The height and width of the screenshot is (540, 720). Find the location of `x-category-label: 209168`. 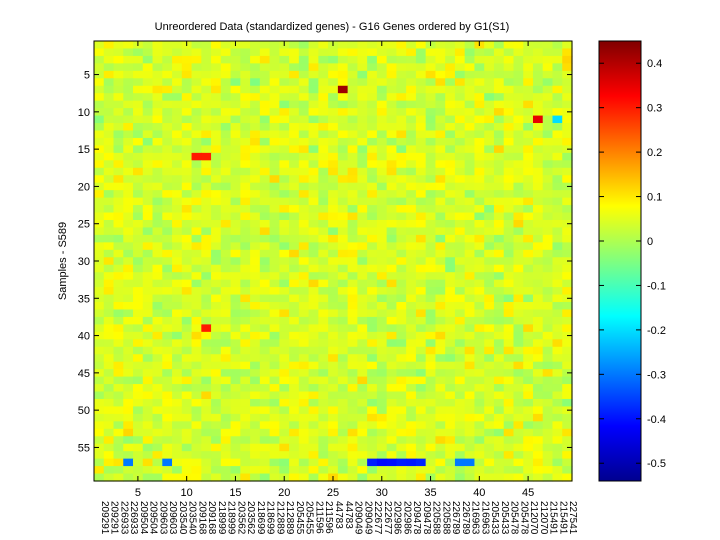

x-category-label: 209168 is located at coordinates (201, 518).